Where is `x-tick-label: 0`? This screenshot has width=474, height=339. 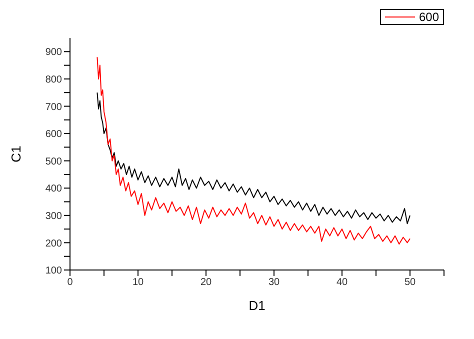 x-tick-label: 0 is located at coordinates (70, 282).